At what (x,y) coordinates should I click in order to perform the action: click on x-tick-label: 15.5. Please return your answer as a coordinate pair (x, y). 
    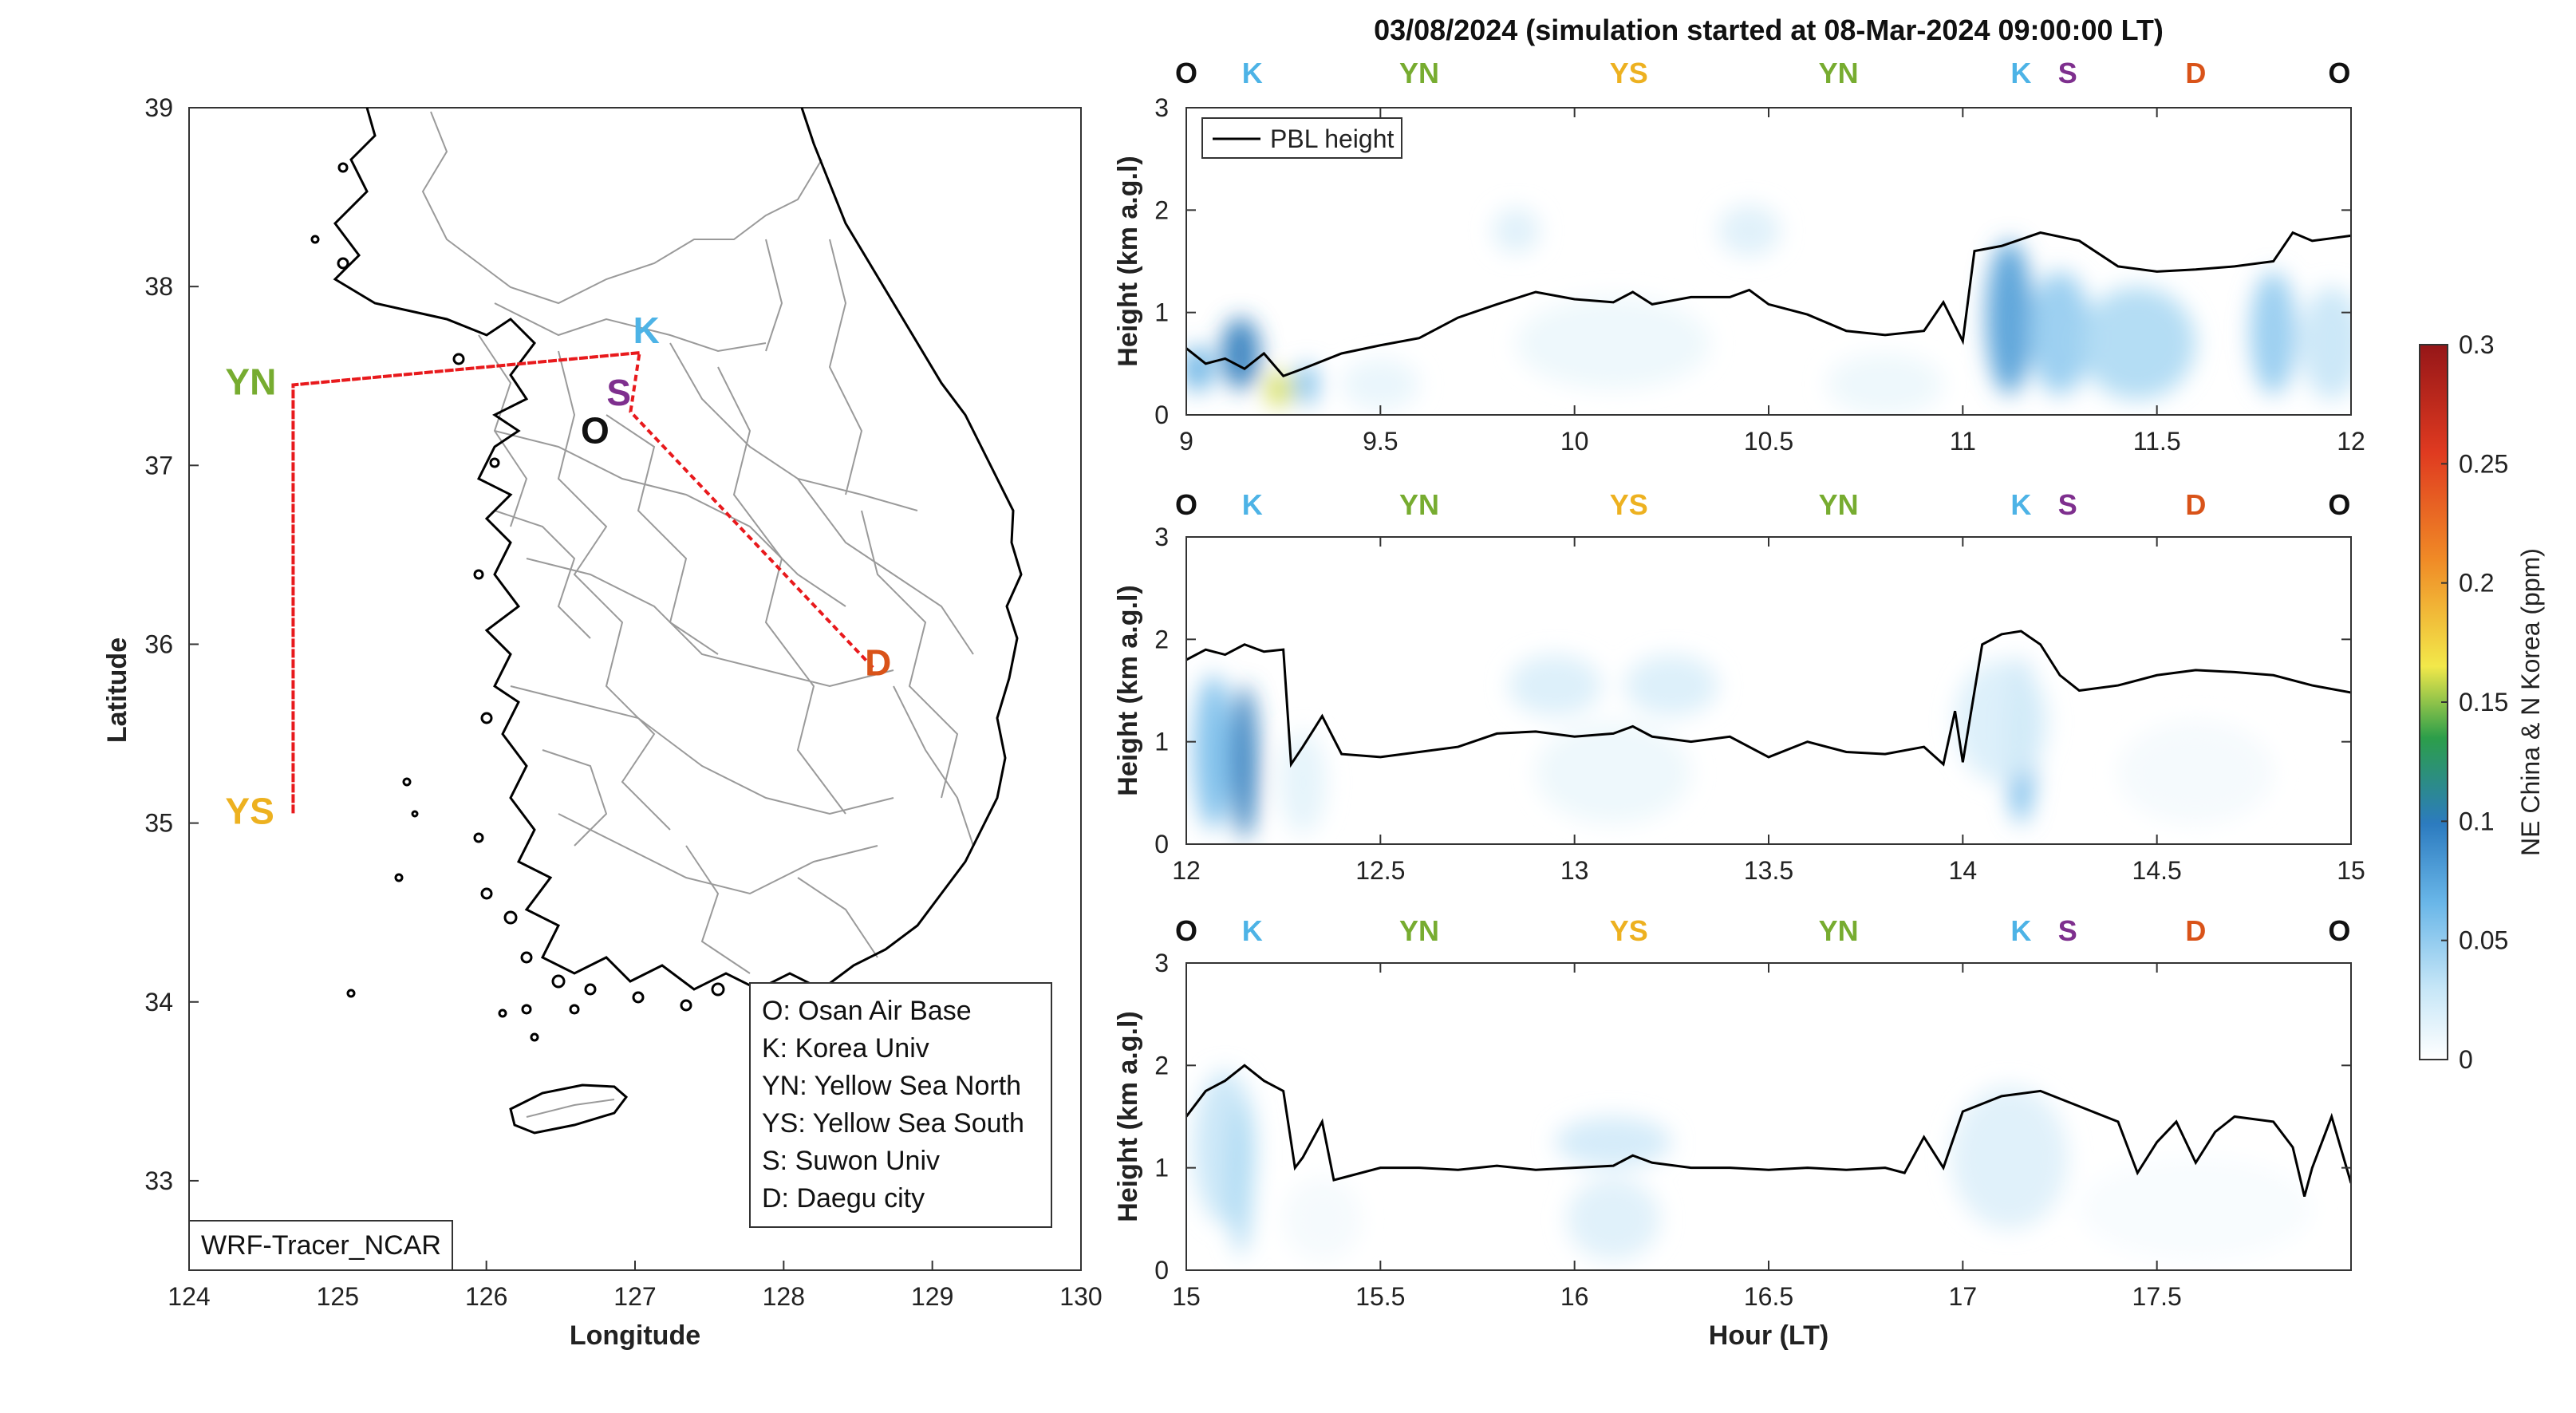
    Looking at the image, I should click on (1380, 1296).